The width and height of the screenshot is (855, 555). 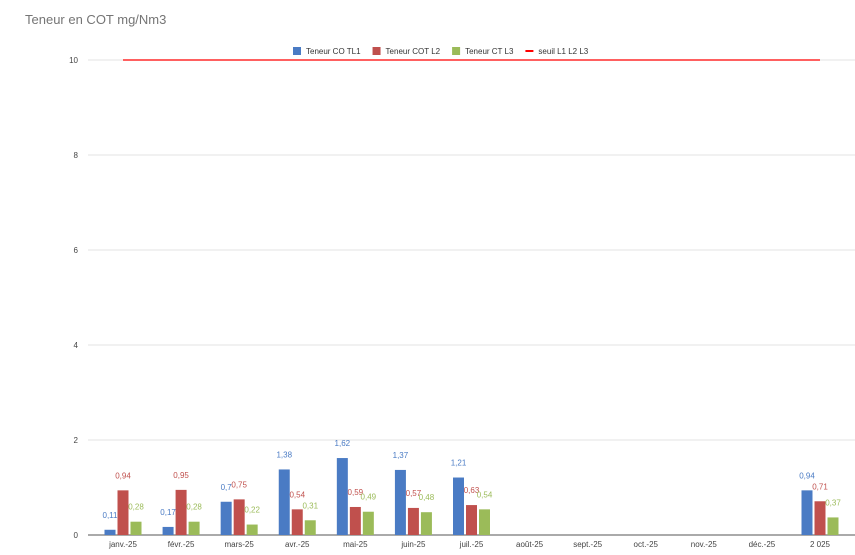 What do you see at coordinates (646, 544) in the screenshot?
I see `x-tick-label: oct.-25` at bounding box center [646, 544].